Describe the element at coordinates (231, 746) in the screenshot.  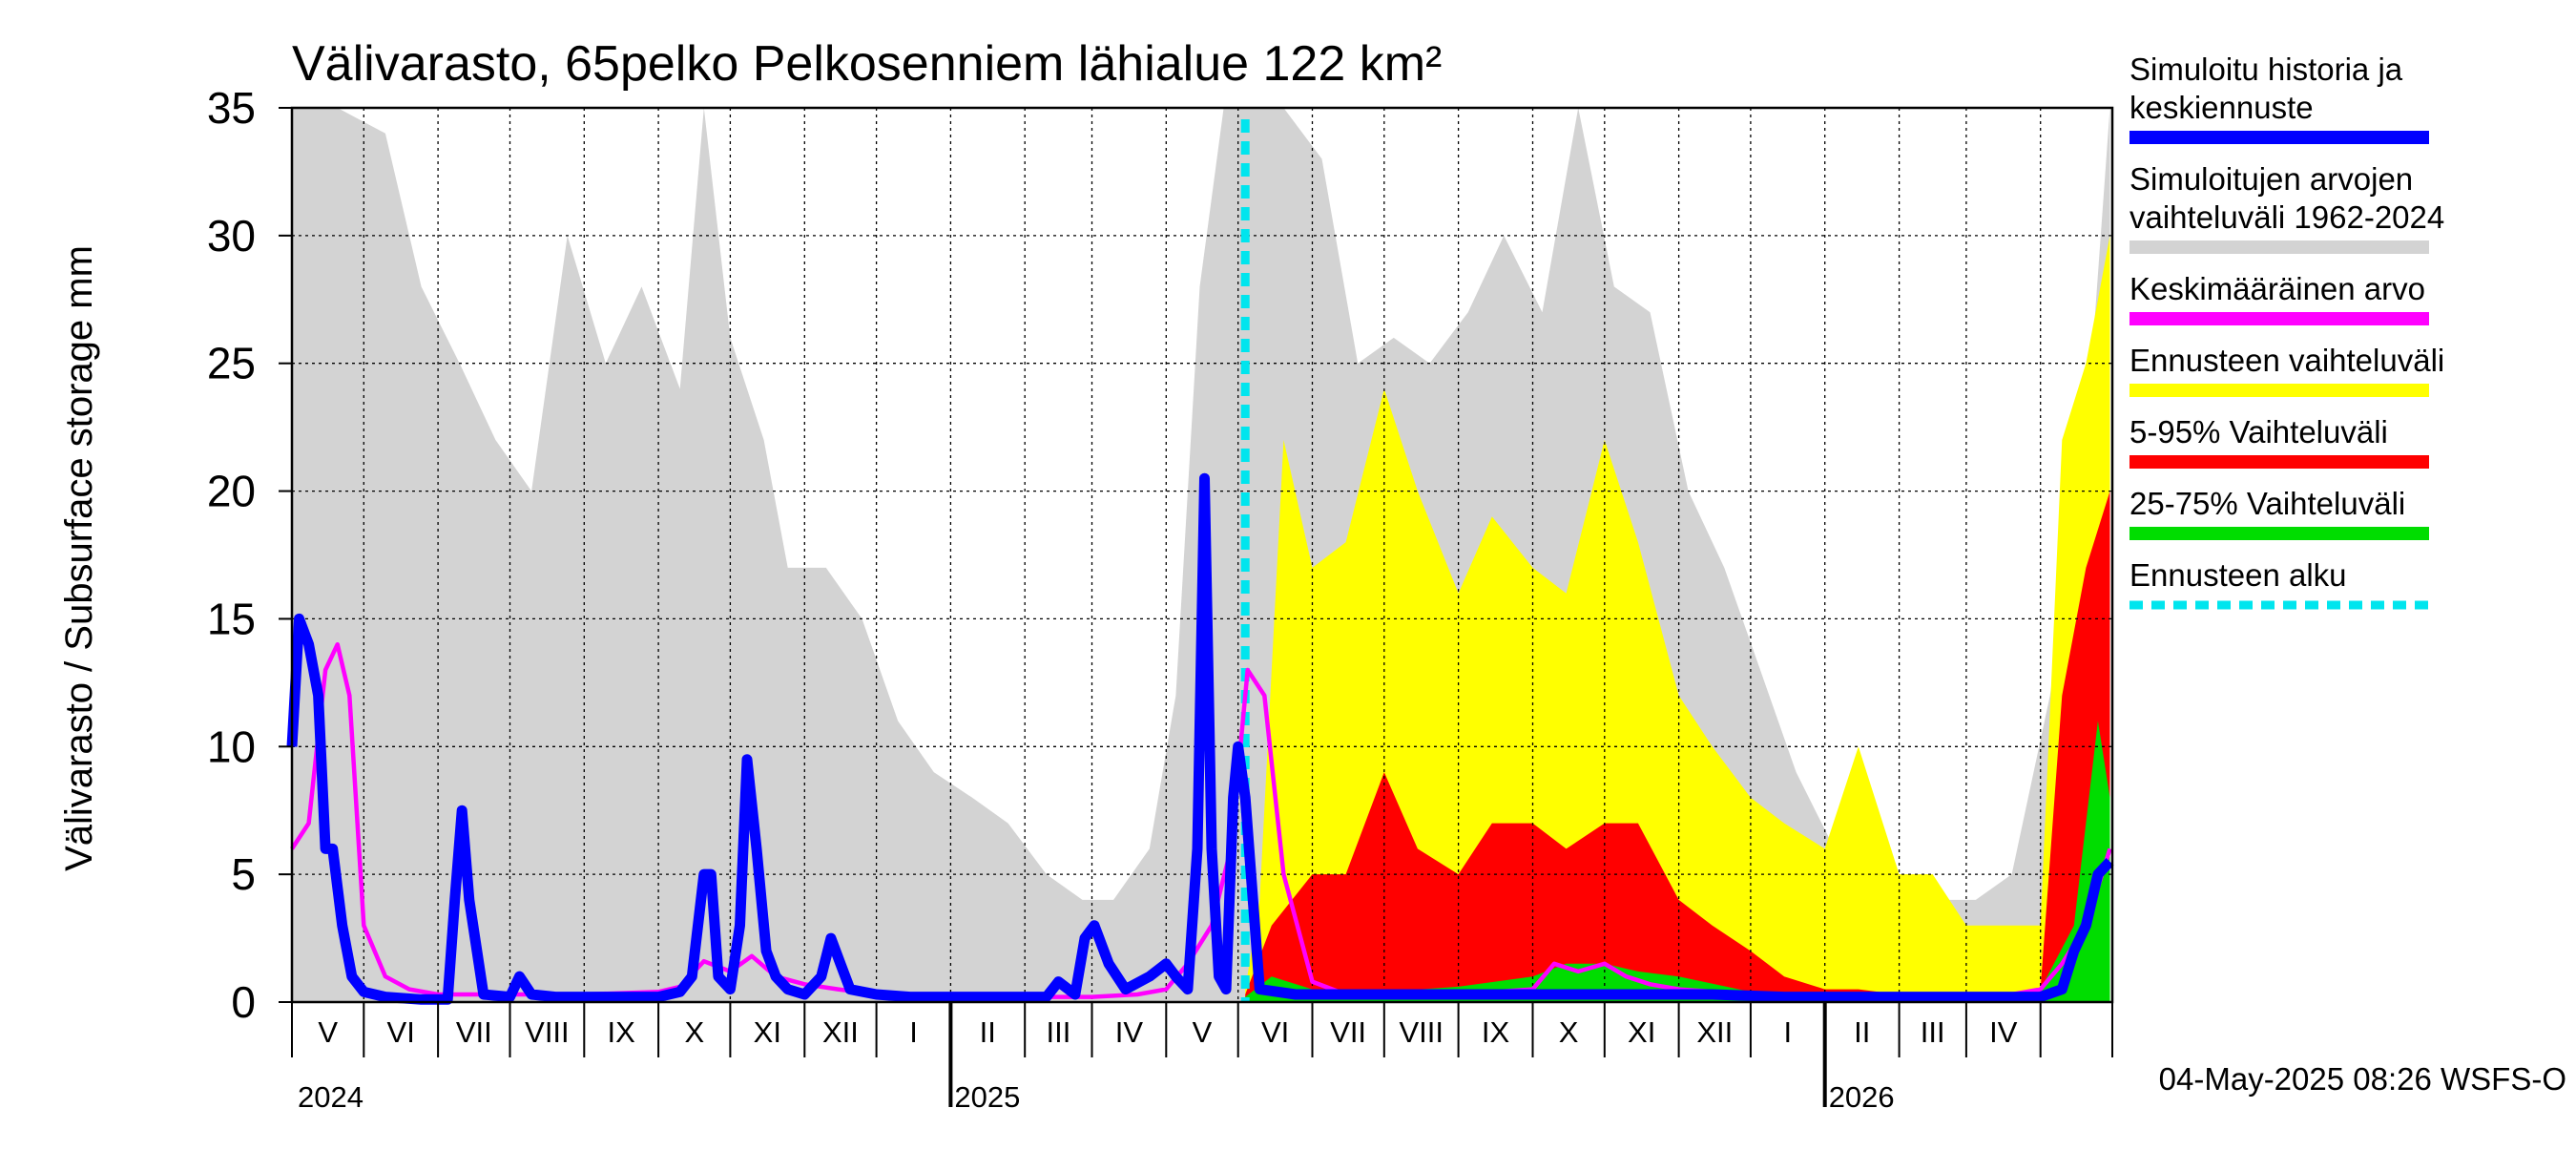
I see `y-tick-label: 10` at that location.